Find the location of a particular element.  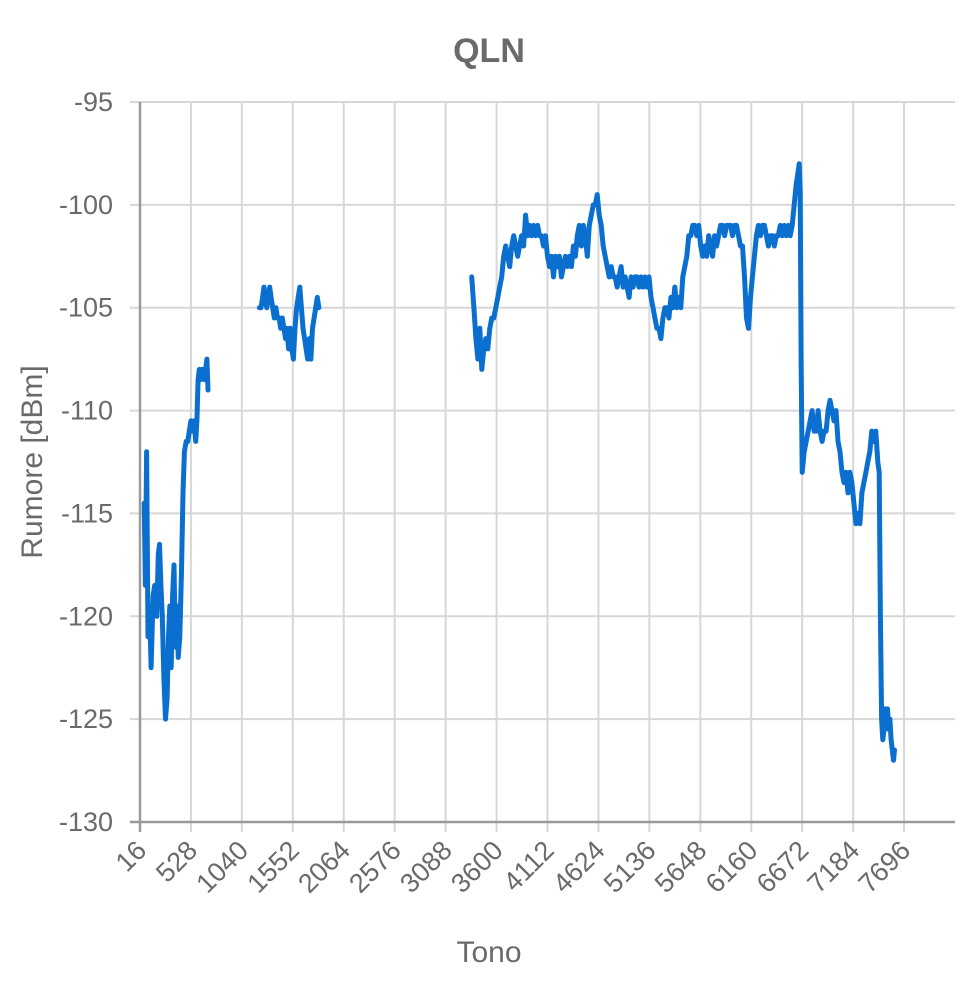

y-tick-label: -125 is located at coordinates (86, 719).